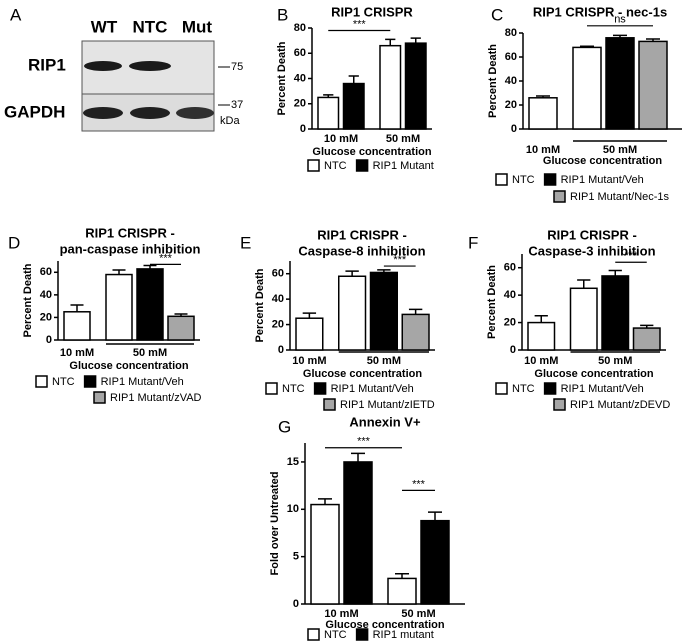  What do you see at coordinates (130, 248) in the screenshot?
I see `chart-title: pan-caspase inhibition` at bounding box center [130, 248].